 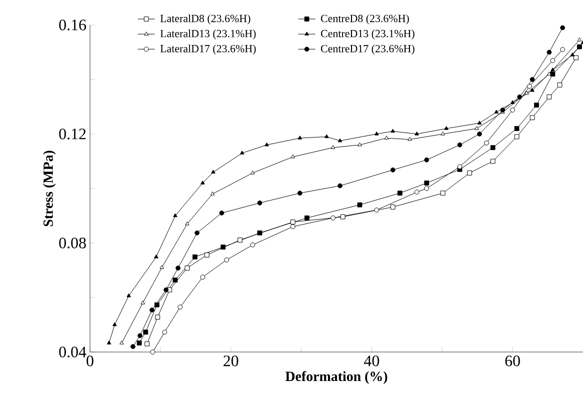 I want to click on legend-label: CentreD17 (23.6%H), so click(x=367, y=49).